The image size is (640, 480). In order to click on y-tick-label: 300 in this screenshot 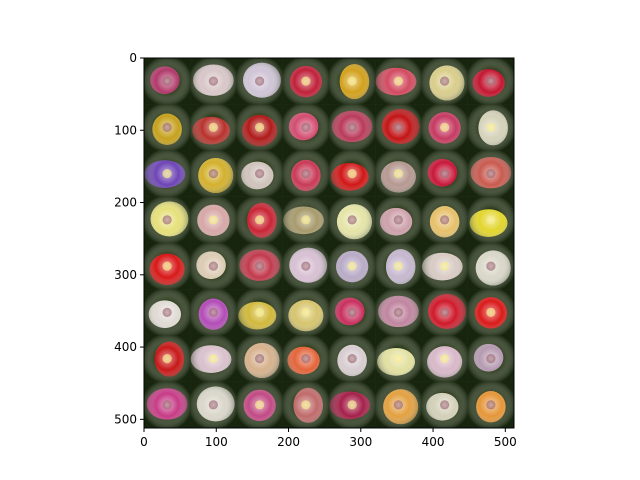, I will do `click(125, 275)`.